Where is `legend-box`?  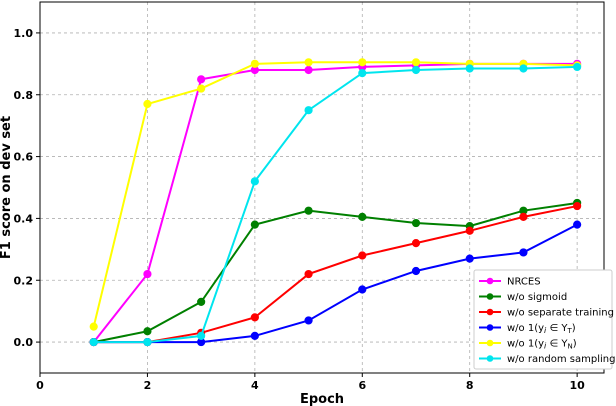
legend-box is located at coordinates (543, 319).